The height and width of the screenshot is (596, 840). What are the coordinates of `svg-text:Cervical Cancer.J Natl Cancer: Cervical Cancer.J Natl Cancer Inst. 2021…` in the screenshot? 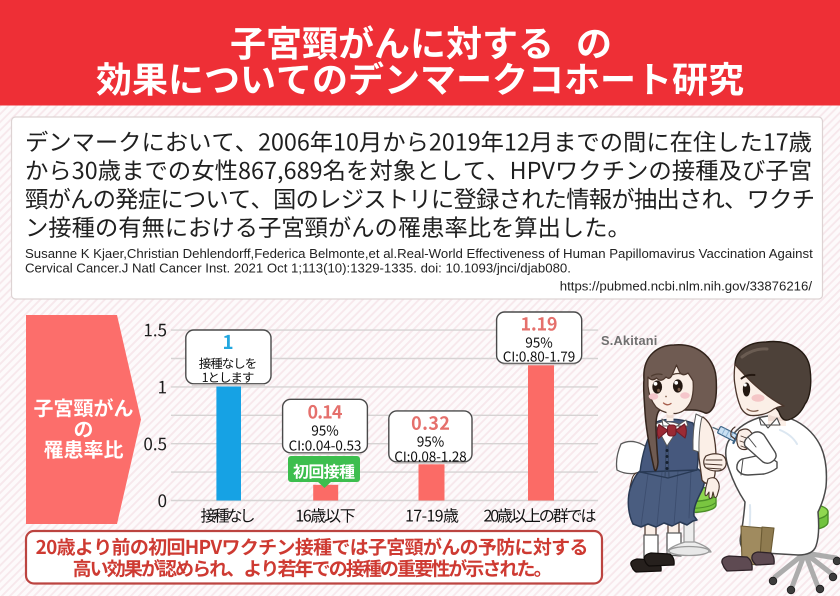 It's located at (298, 268).